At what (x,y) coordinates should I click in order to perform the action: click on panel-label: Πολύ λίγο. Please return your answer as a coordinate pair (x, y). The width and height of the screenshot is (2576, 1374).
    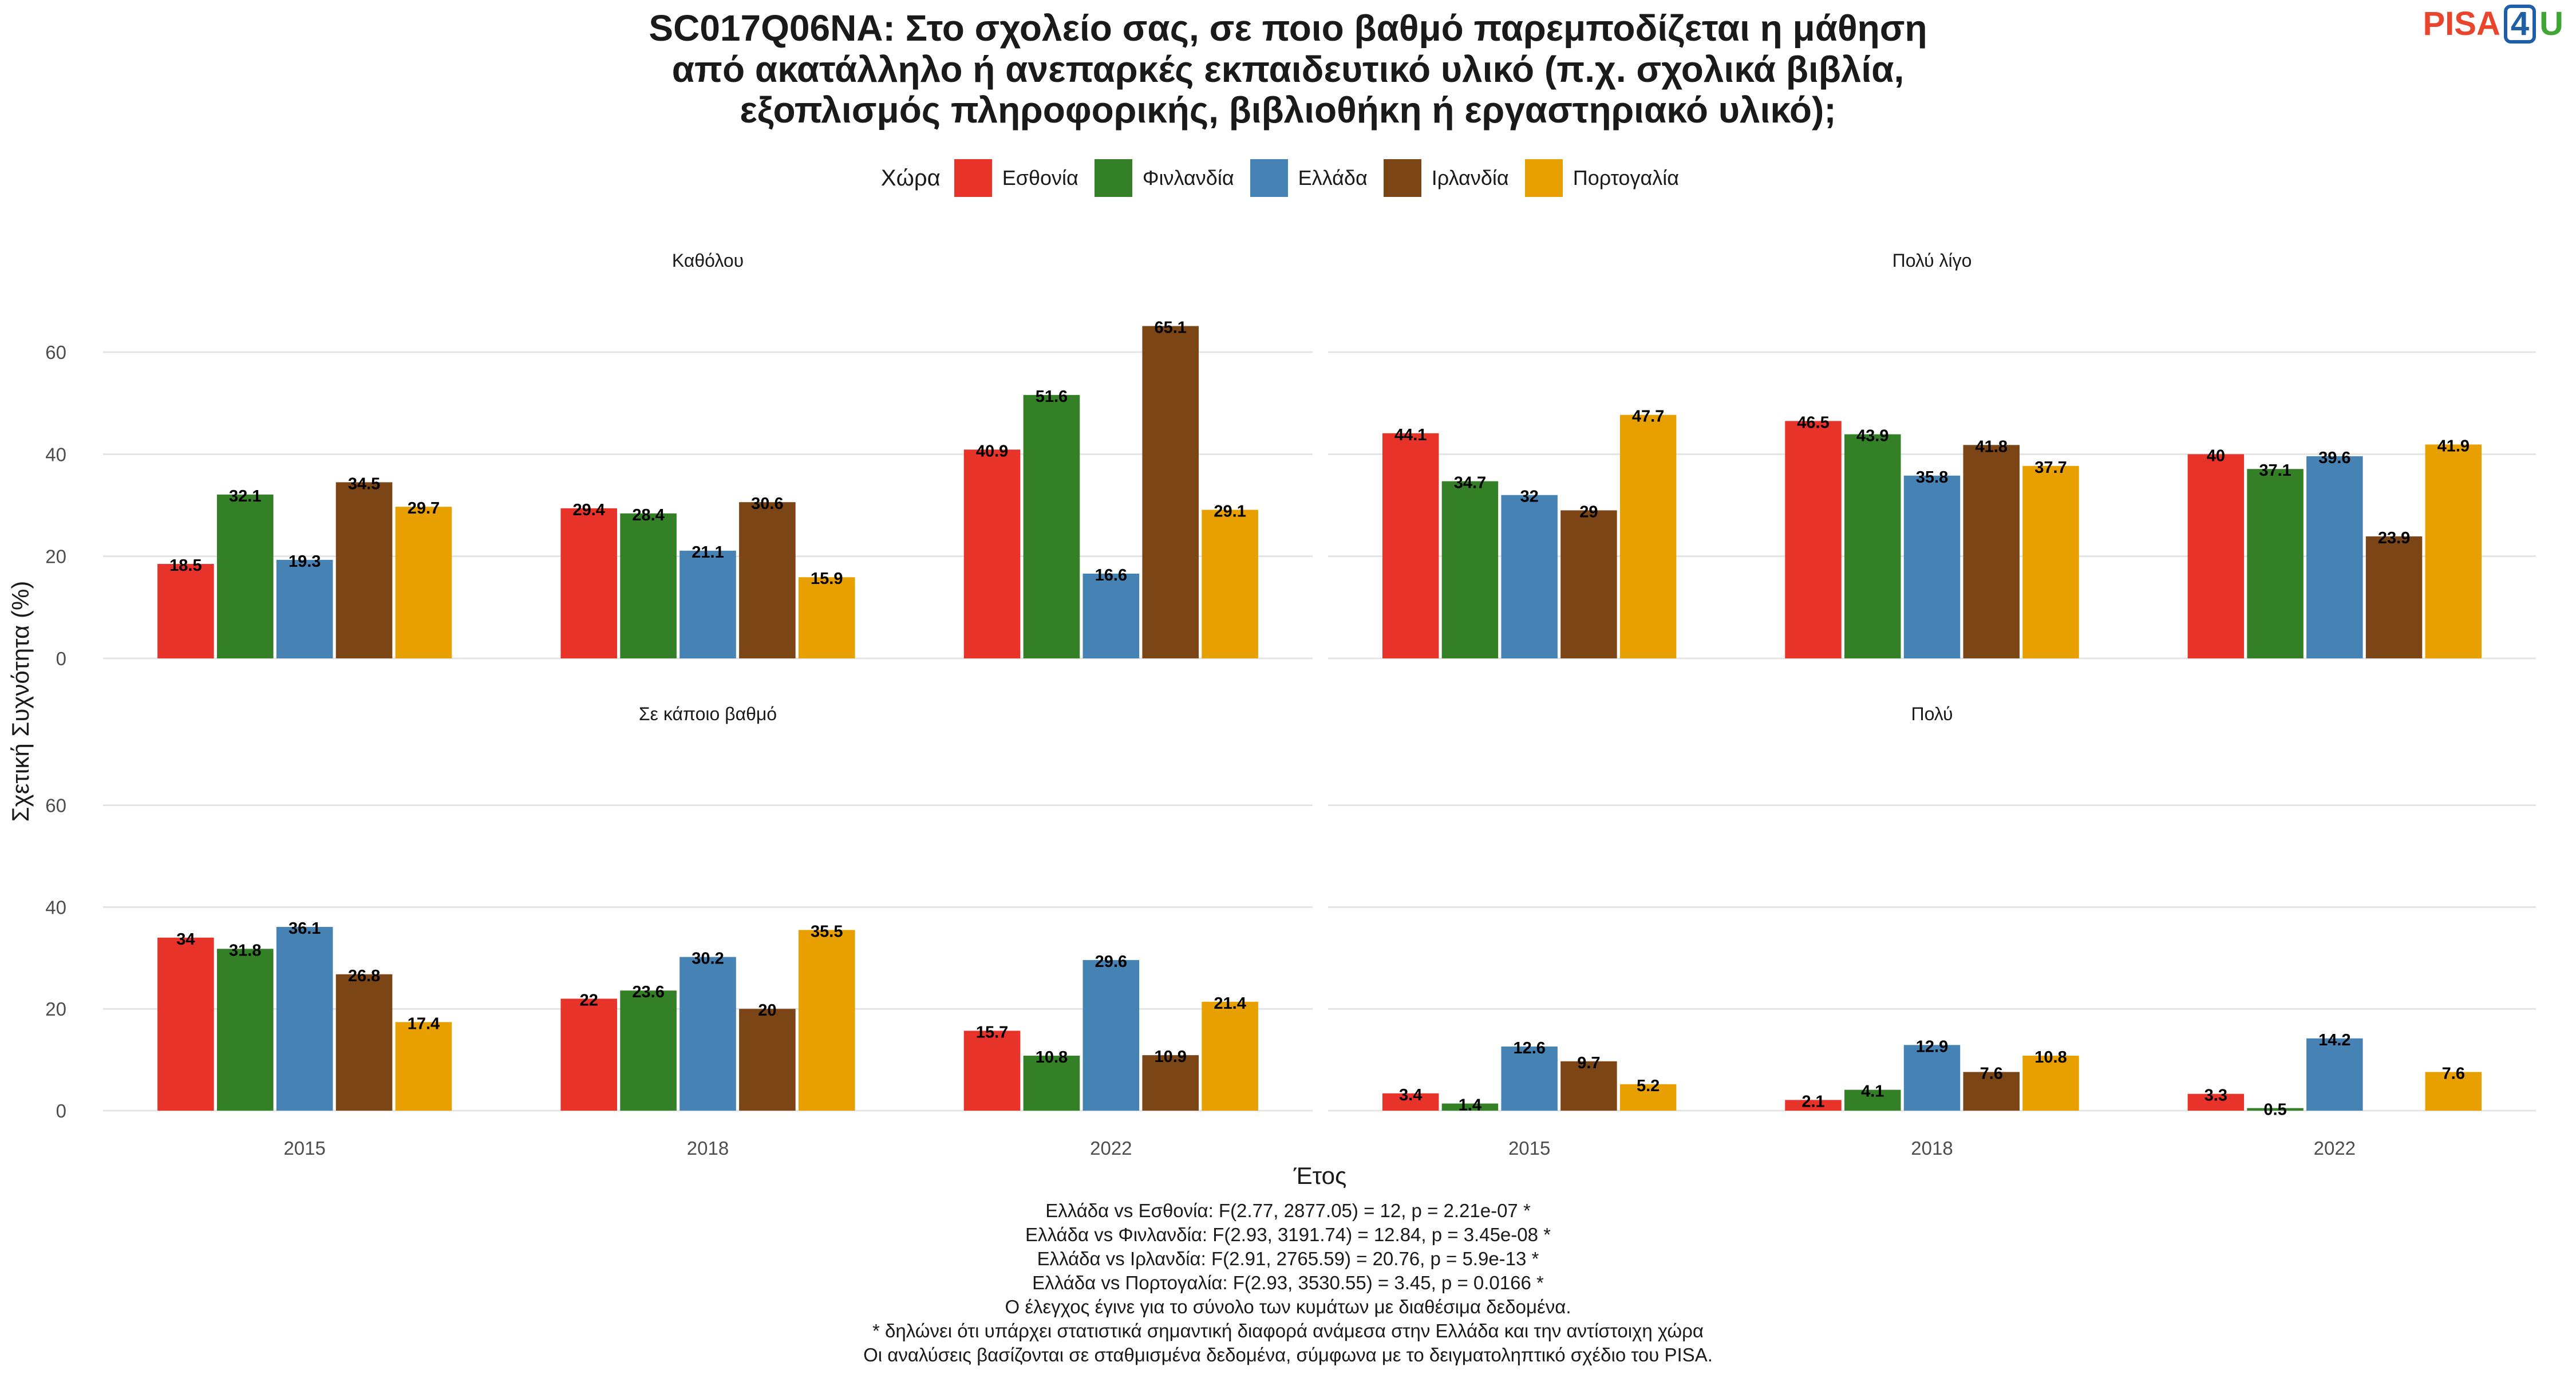
    Looking at the image, I should click on (1932, 260).